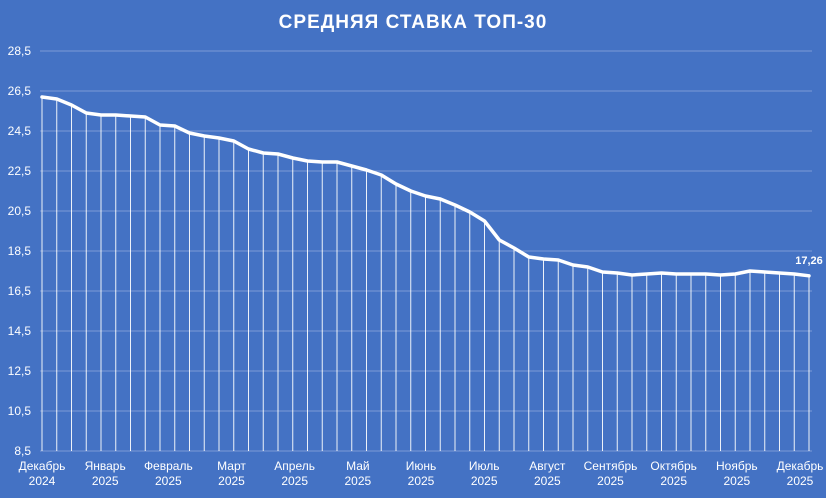 The image size is (826, 498). What do you see at coordinates (231, 466) in the screenshot?
I see `x-tick-month: Март` at bounding box center [231, 466].